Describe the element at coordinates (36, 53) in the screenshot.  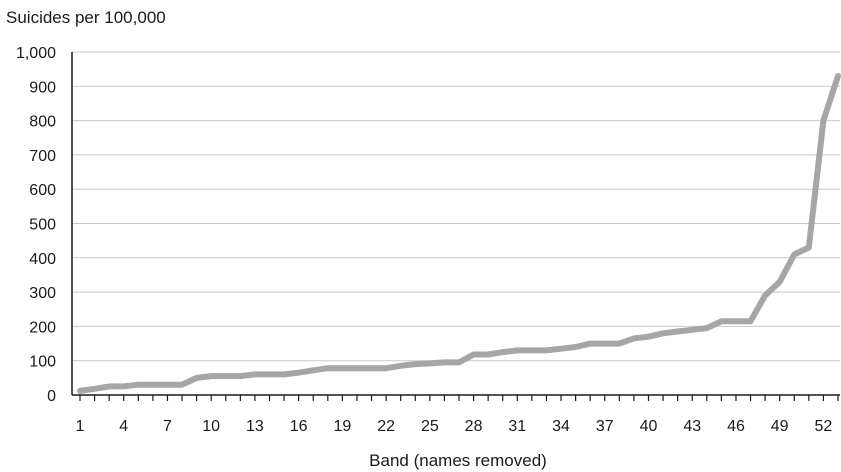
I see `y-tick-label: 1,000` at that location.